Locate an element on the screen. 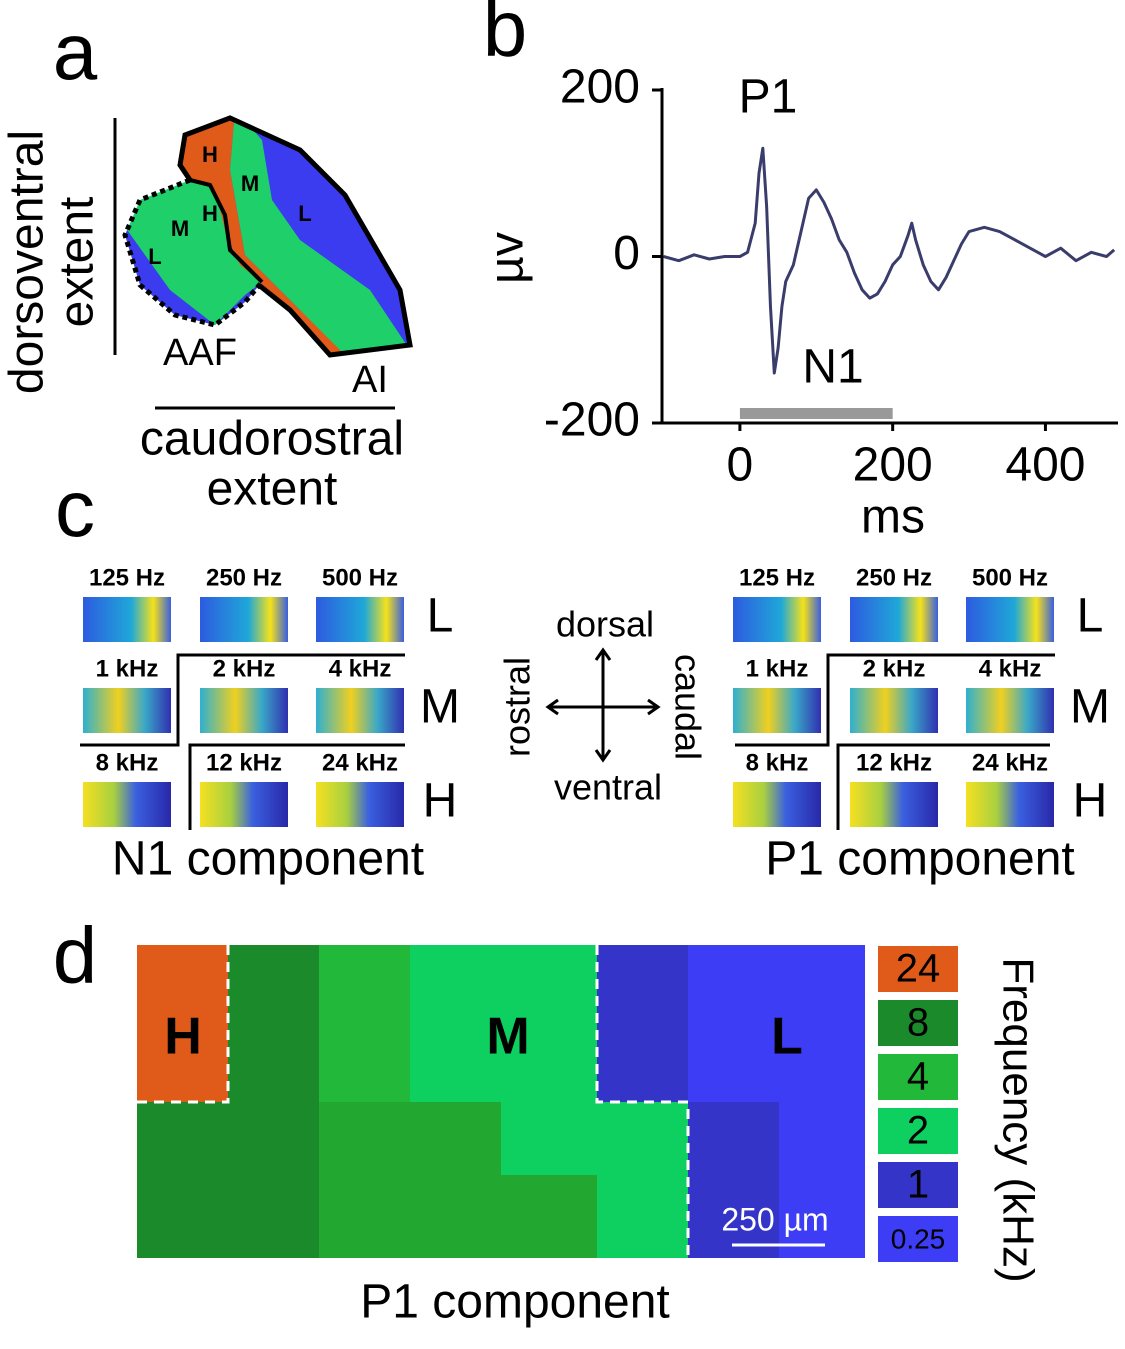 The height and width of the screenshot is (1349, 1125). y-tick-label: 200 is located at coordinates (600, 87).